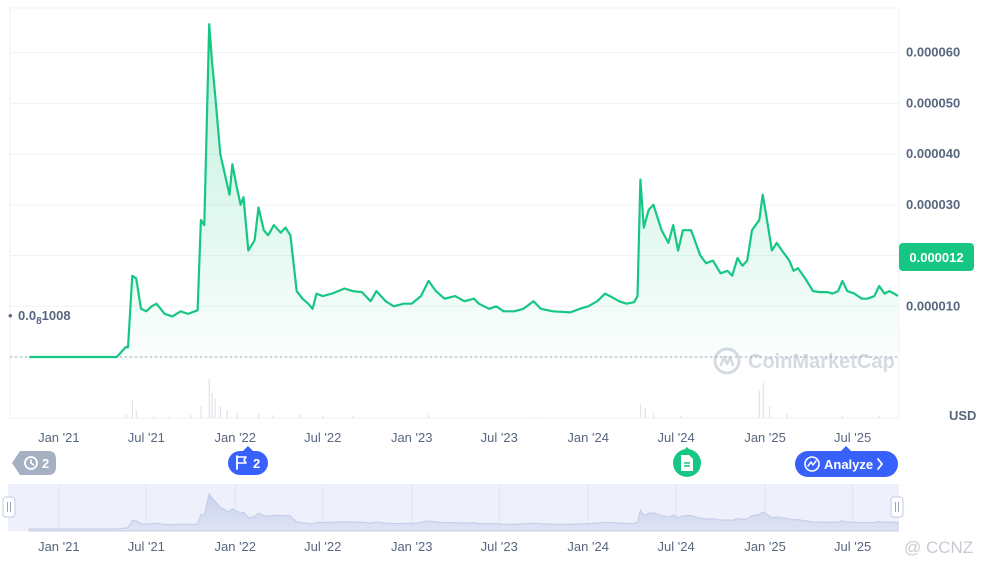 Image resolution: width=999 pixels, height=574 pixels. I want to click on navigator-x-tick-label: Jul '21, so click(146, 546).